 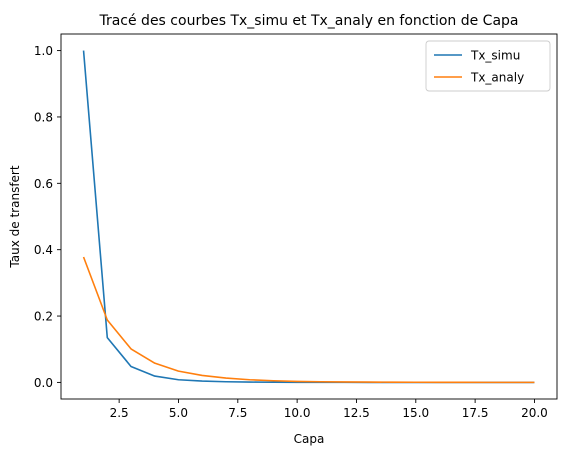 What do you see at coordinates (43, 250) in the screenshot?
I see `y-tick-label: 0.4` at bounding box center [43, 250].